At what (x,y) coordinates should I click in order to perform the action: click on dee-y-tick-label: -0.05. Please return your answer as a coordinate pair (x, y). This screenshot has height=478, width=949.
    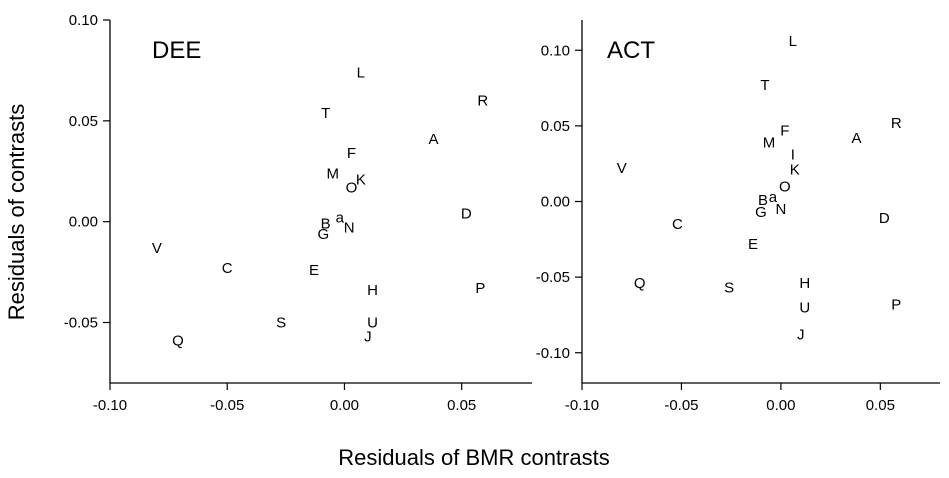
    Looking at the image, I should click on (81, 323).